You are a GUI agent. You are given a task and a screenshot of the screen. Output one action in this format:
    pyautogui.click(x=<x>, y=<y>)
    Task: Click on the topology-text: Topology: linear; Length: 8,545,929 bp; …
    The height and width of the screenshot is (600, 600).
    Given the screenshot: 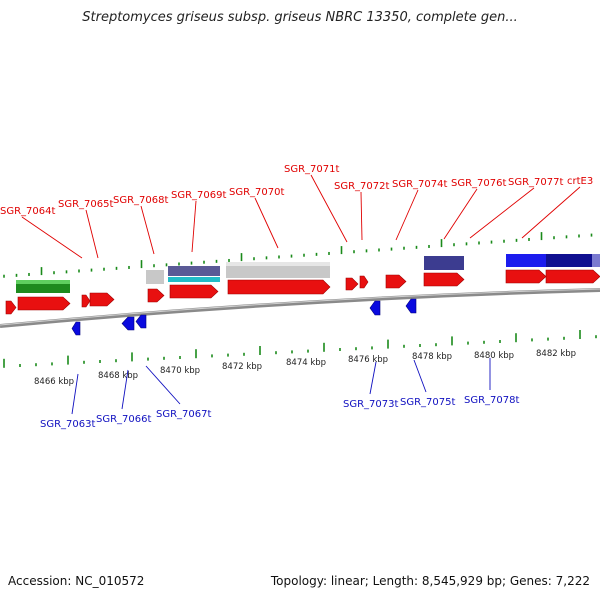 What is the action you would take?
    pyautogui.click(x=430, y=581)
    